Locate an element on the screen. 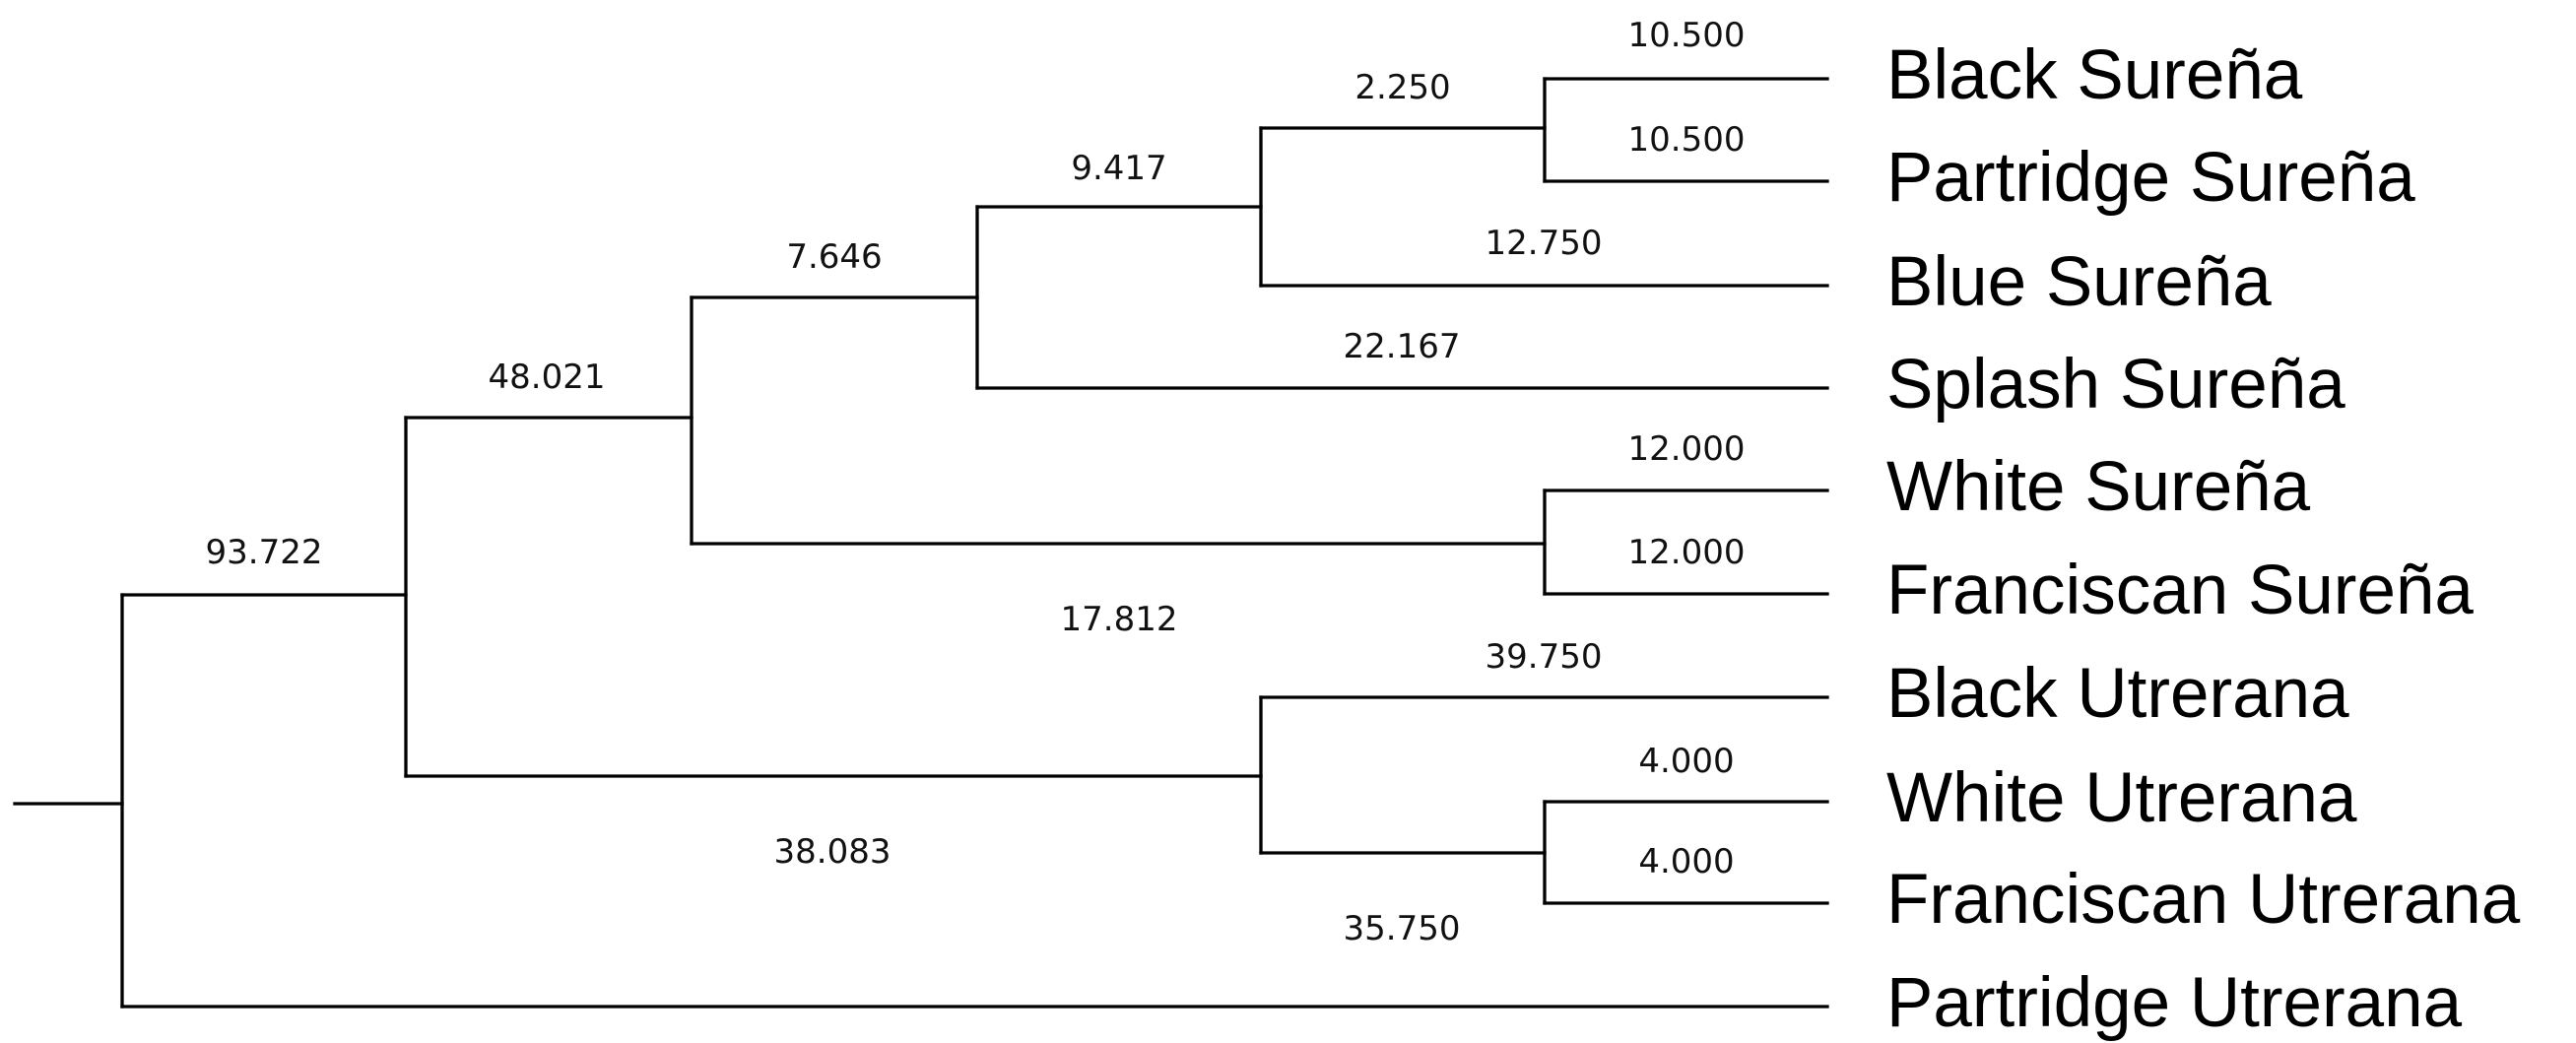 This screenshot has width=2576, height=1043. branch-length-label: 39.750 is located at coordinates (1545, 657).